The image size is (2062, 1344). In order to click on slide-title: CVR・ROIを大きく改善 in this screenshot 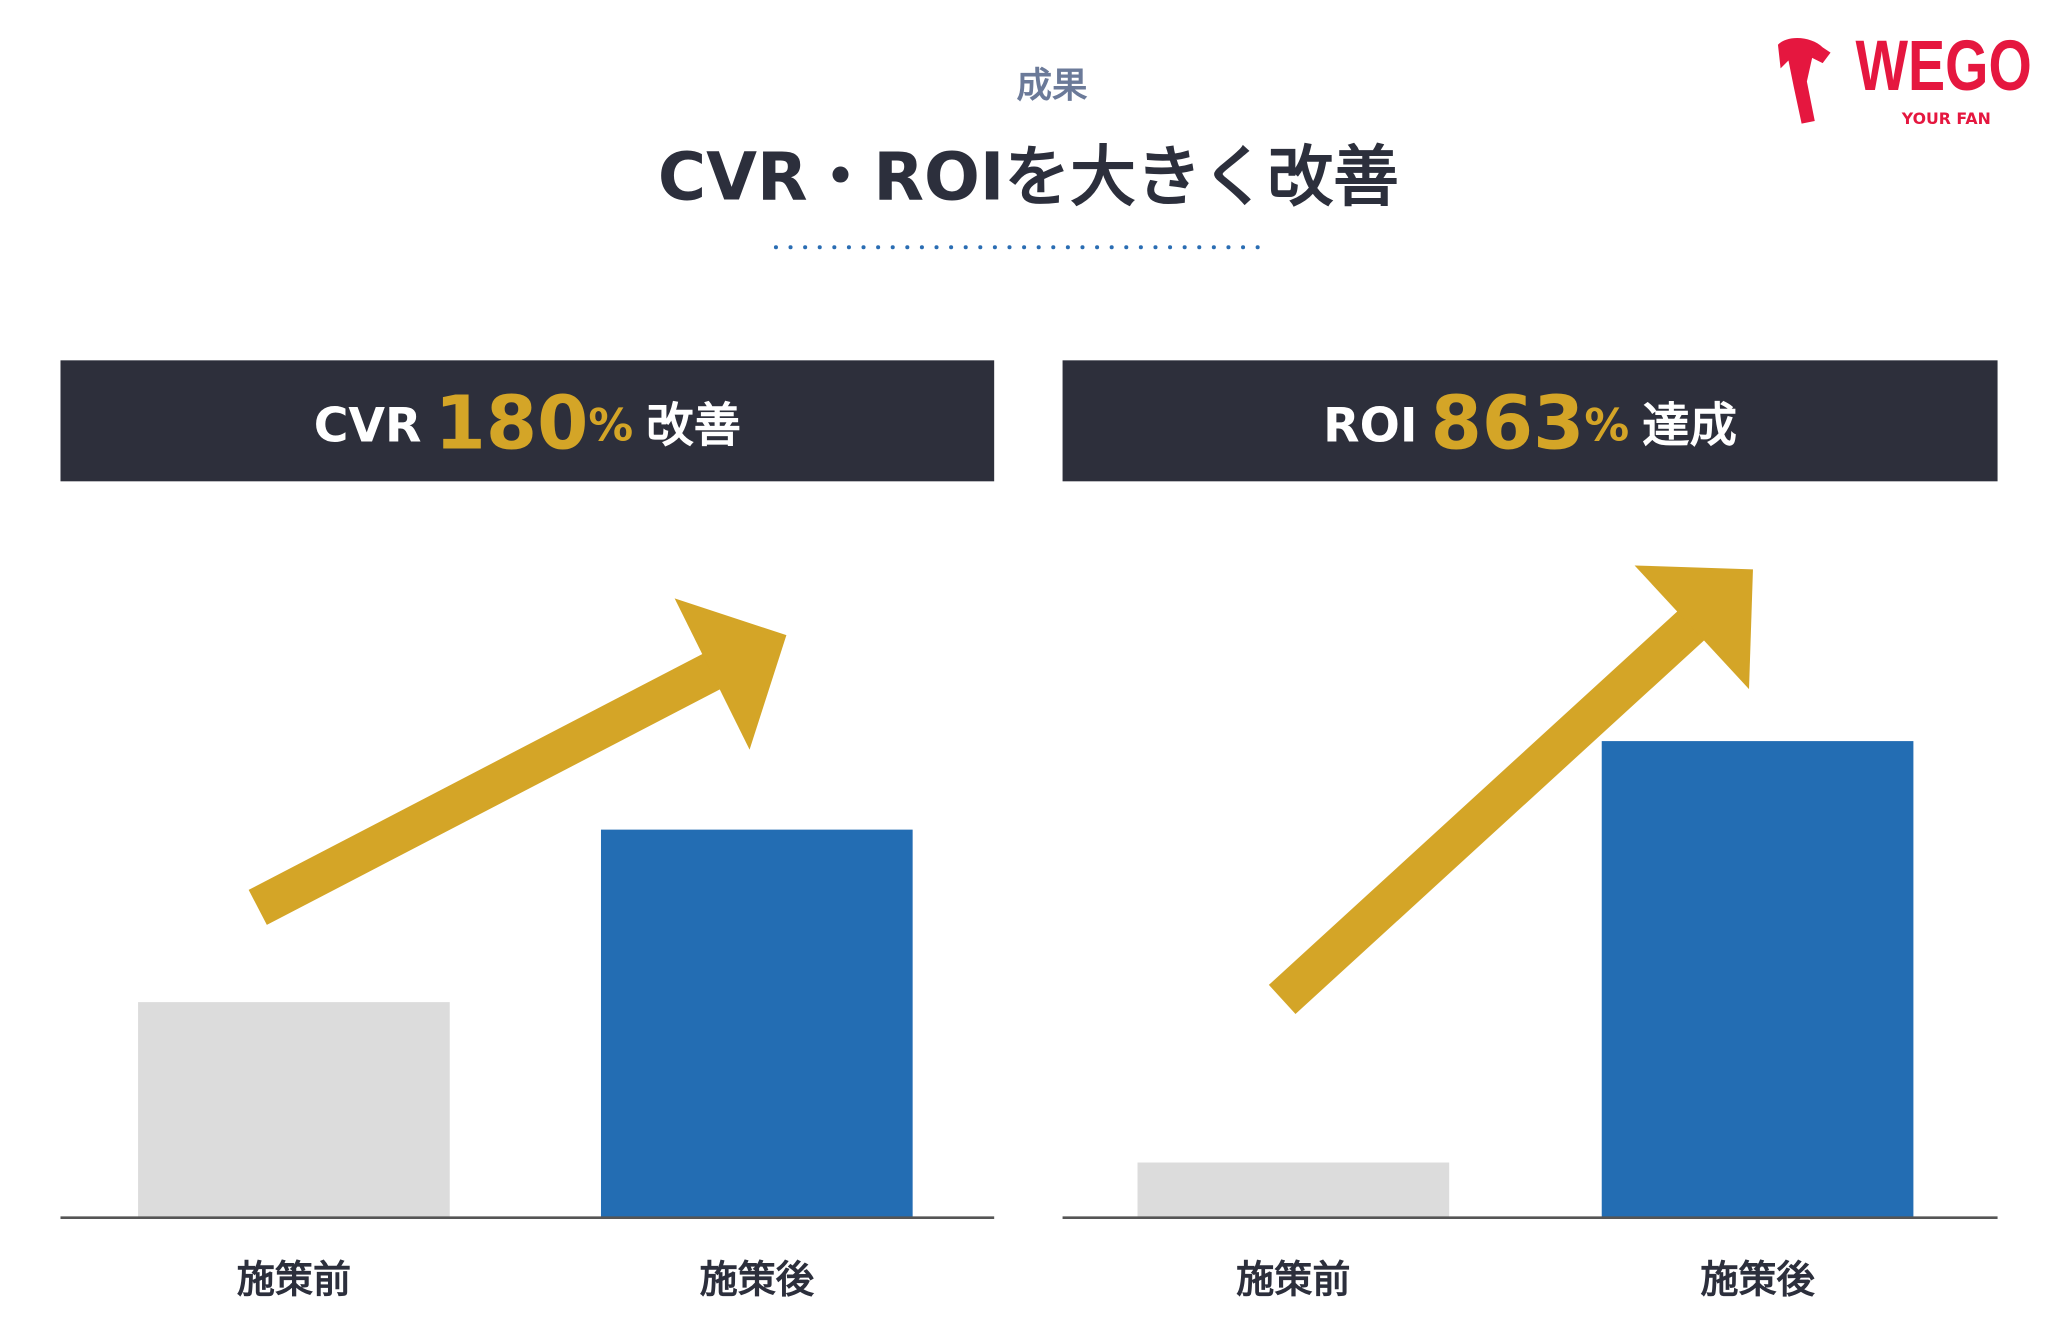, I will do `click(1028, 177)`.